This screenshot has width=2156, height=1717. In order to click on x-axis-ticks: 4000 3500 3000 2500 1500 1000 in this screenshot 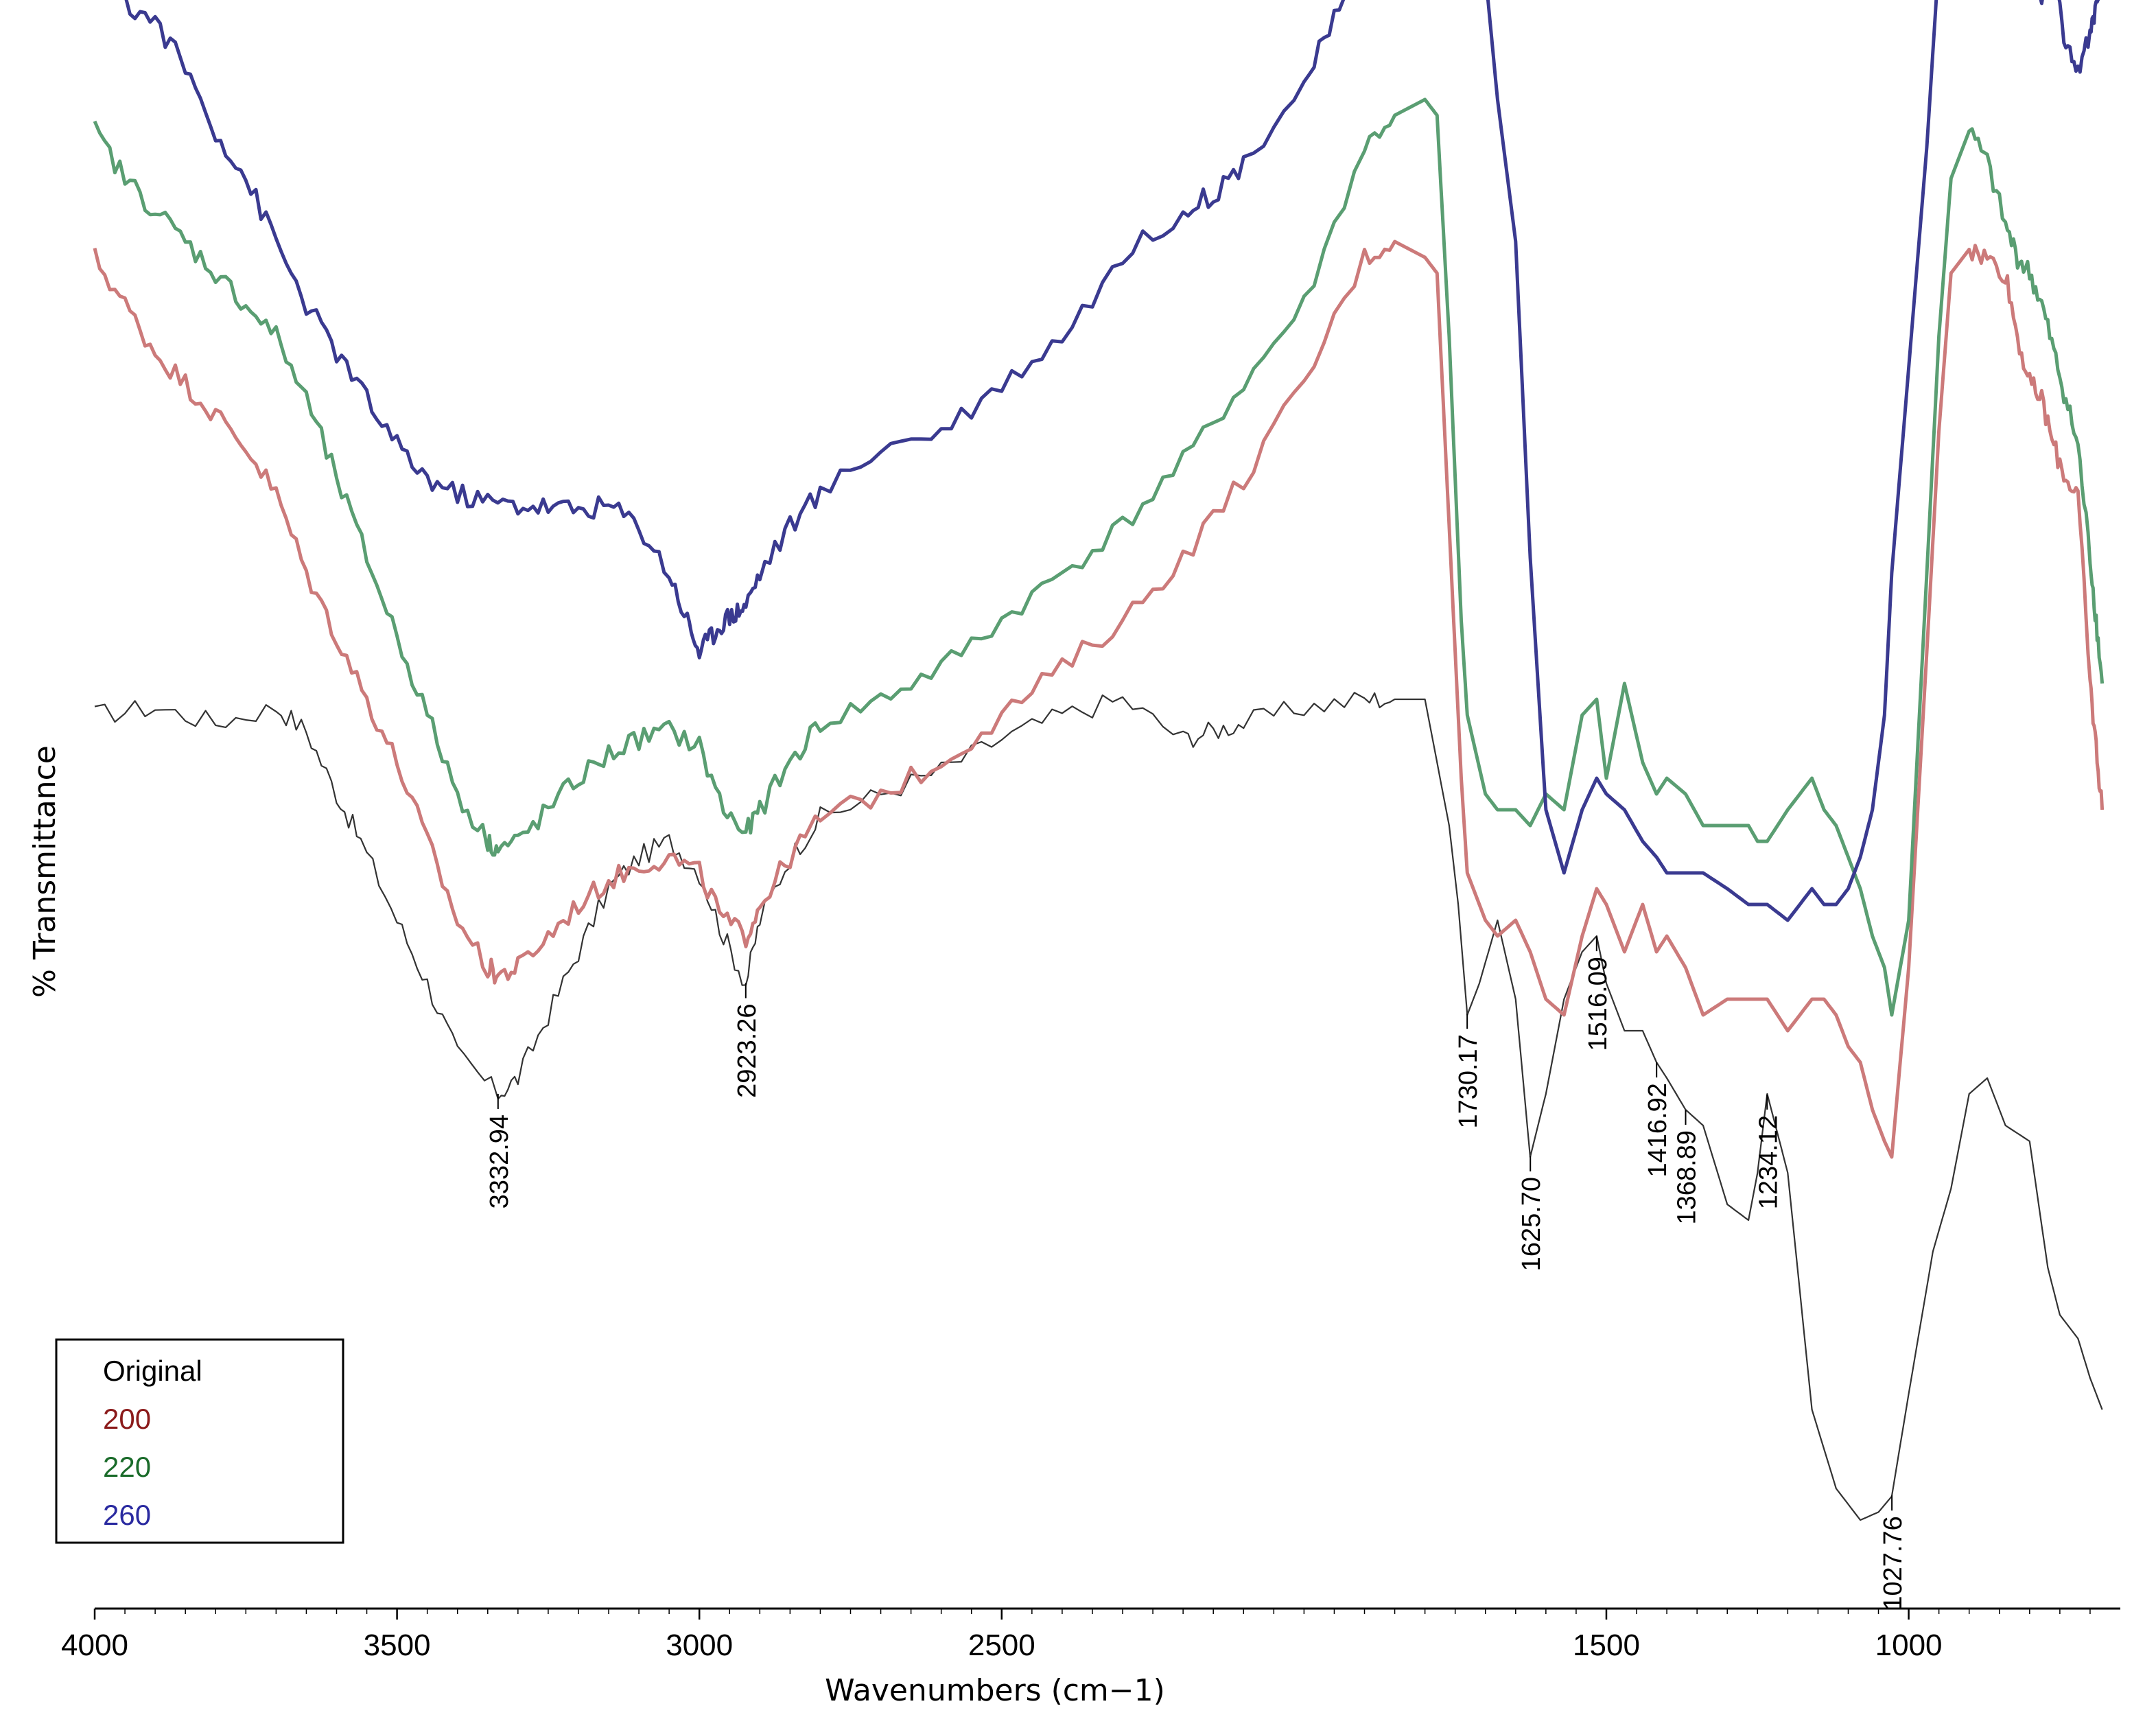, I will do `click(1076, 1636)`.